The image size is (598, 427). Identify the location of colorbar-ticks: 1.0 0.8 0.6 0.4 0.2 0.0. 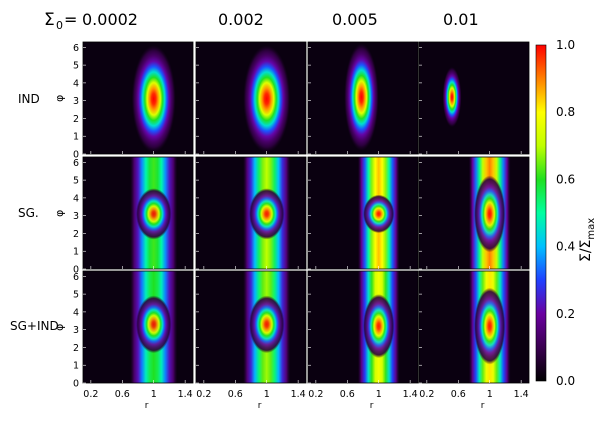
(565, 213).